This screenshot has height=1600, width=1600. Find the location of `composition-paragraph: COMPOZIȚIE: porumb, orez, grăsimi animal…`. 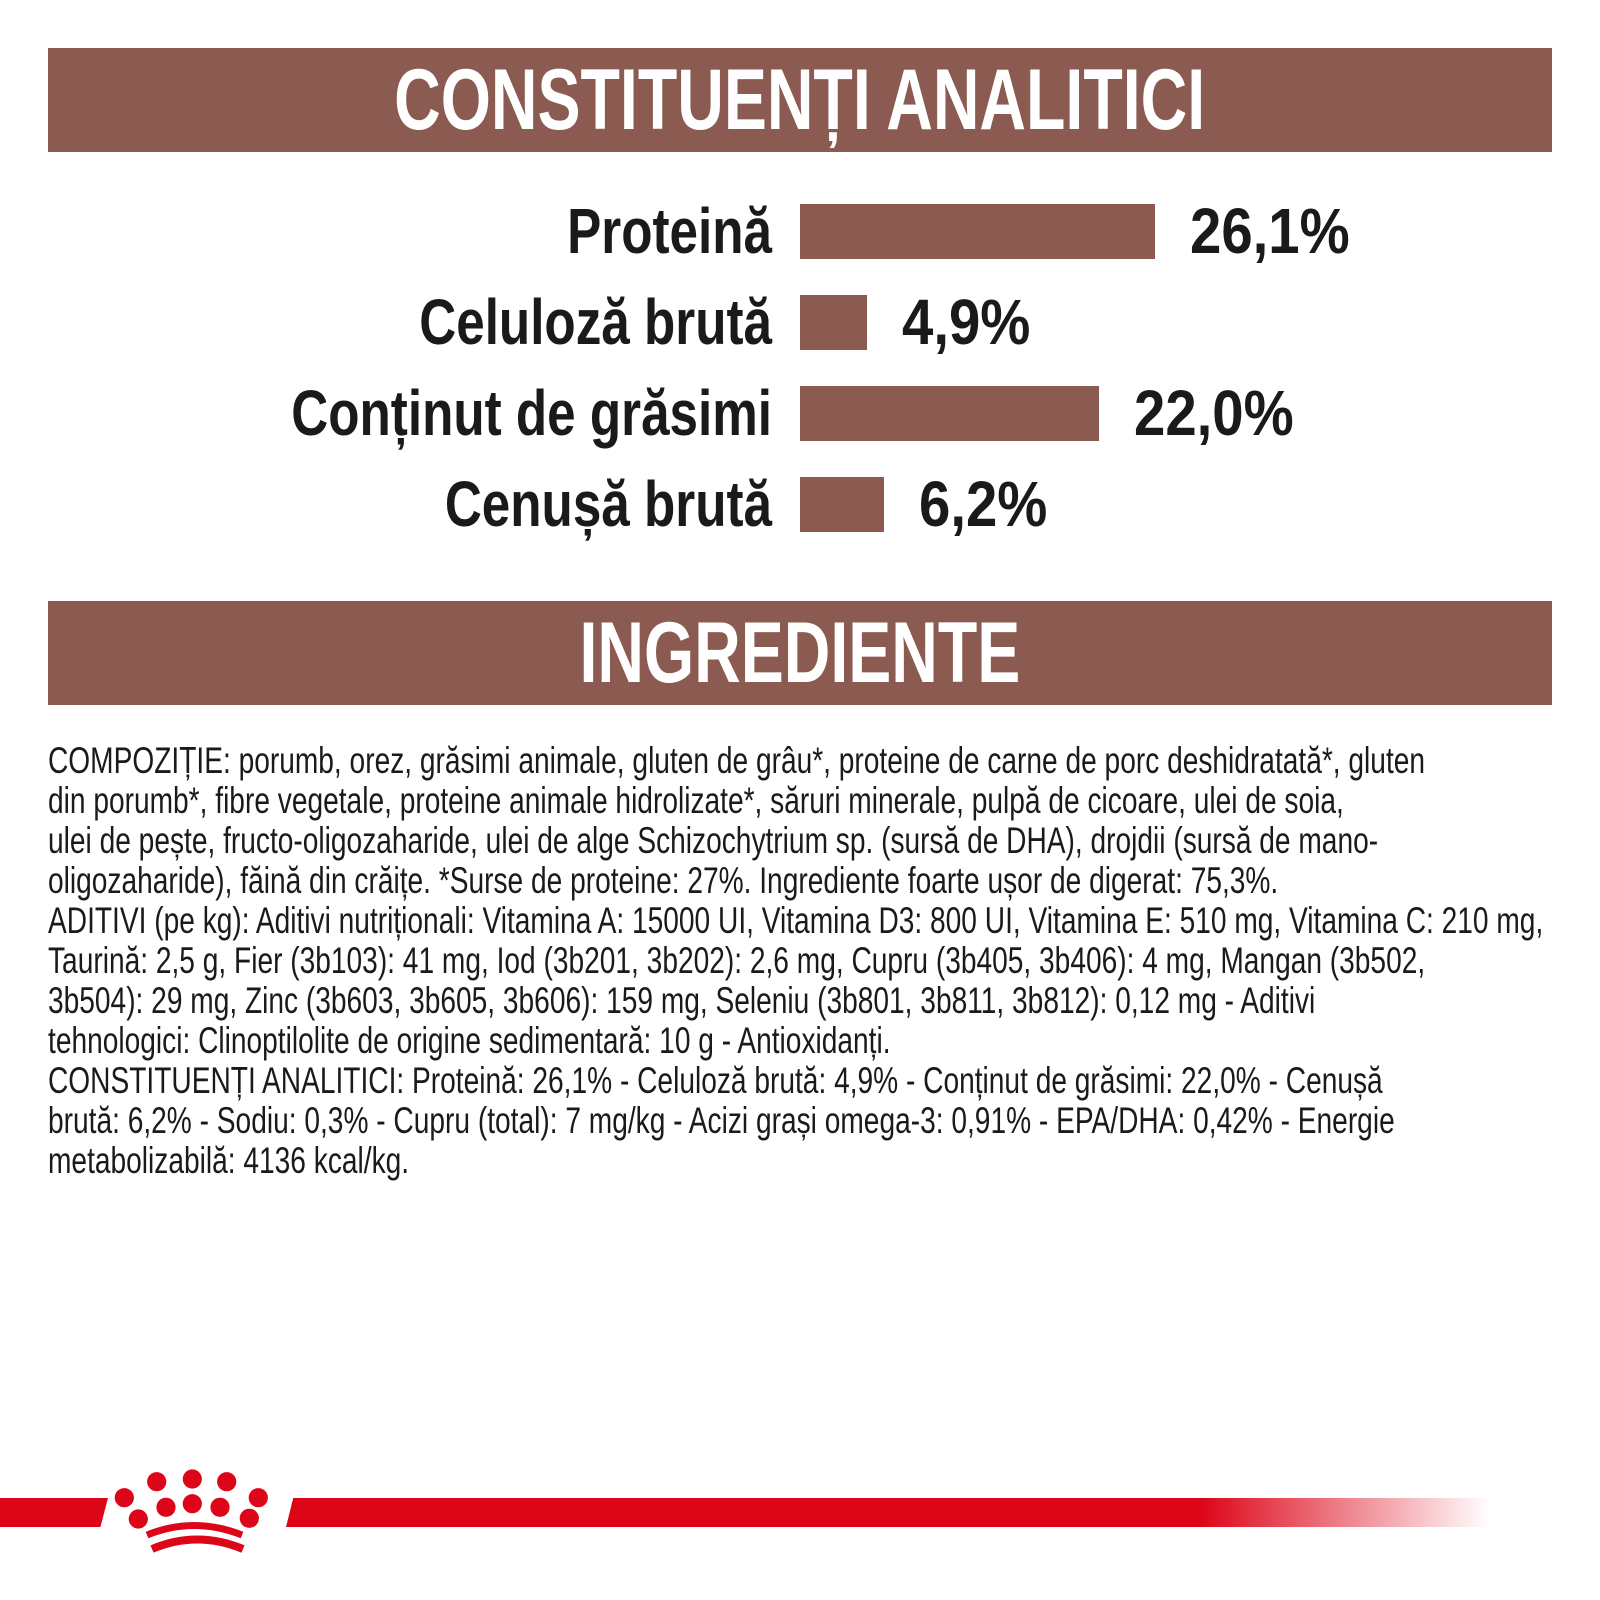

composition-paragraph: COMPOZIȚIE: porumb, orez, grăsimi animal… is located at coordinates (737, 820).